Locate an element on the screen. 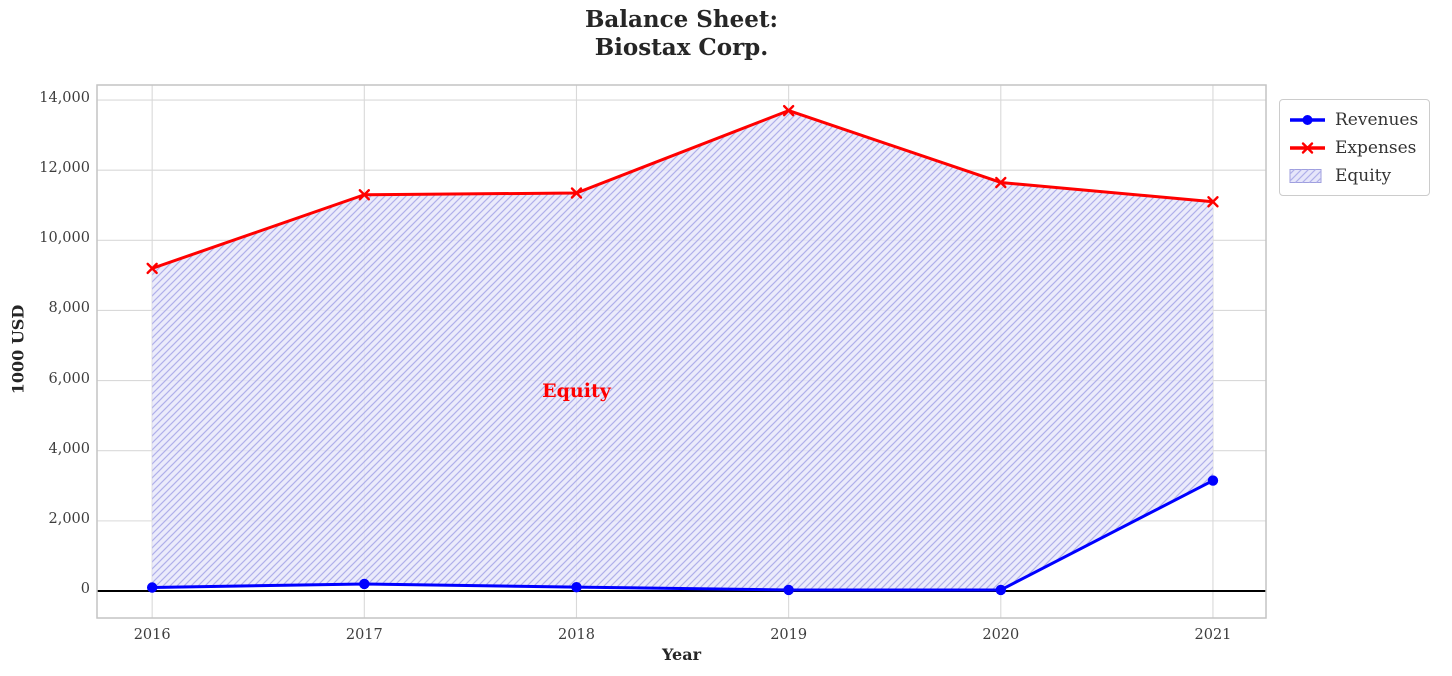 This screenshot has width=1452, height=676. chart-title: Balance Sheet: Biostax Corp. is located at coordinates (681, 34).